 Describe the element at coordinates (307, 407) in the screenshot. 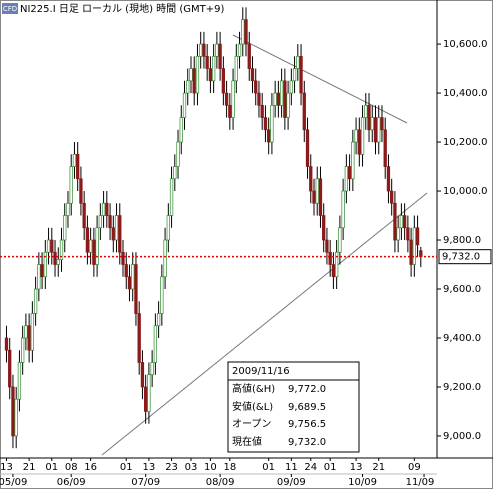

I see `info-value: 9,689.5` at that location.